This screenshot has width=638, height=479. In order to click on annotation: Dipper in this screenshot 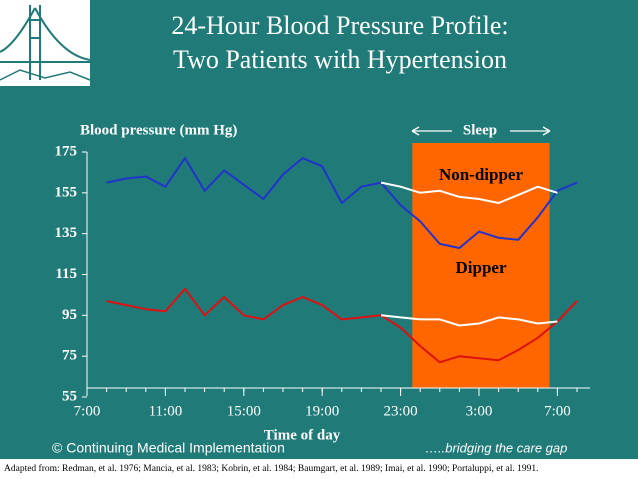, I will do `click(481, 267)`.